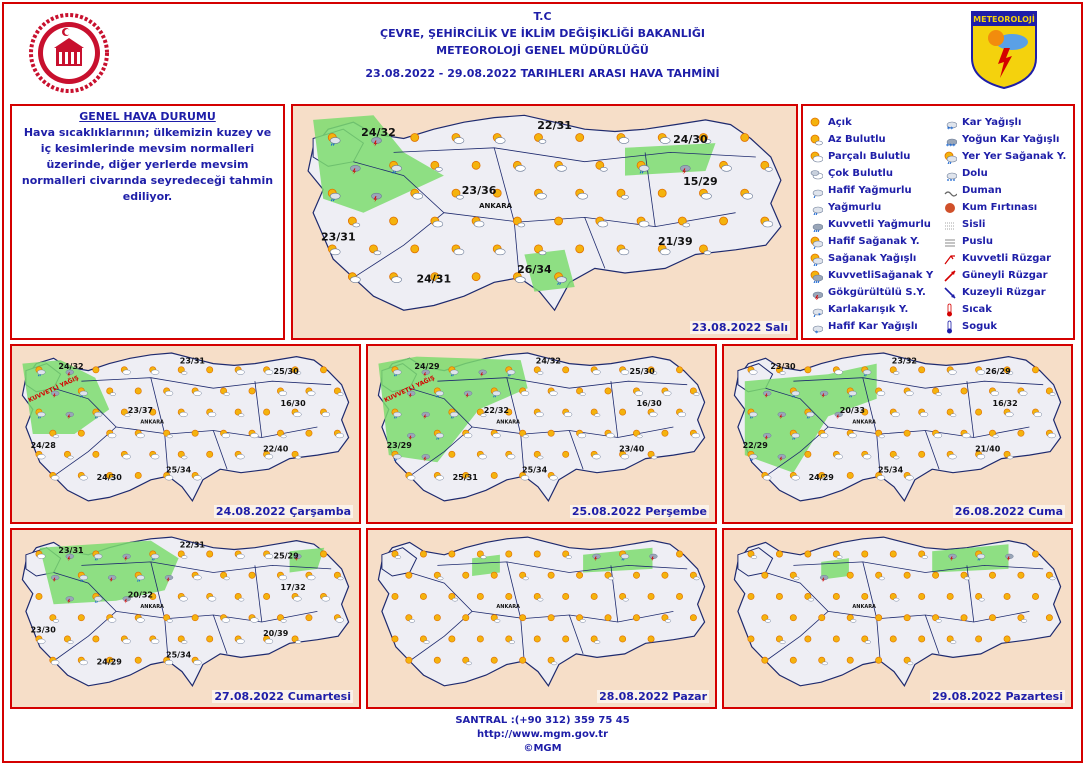 This screenshot has height=765, width=1085. I want to click on legend-item-label: Duman, so click(982, 190).